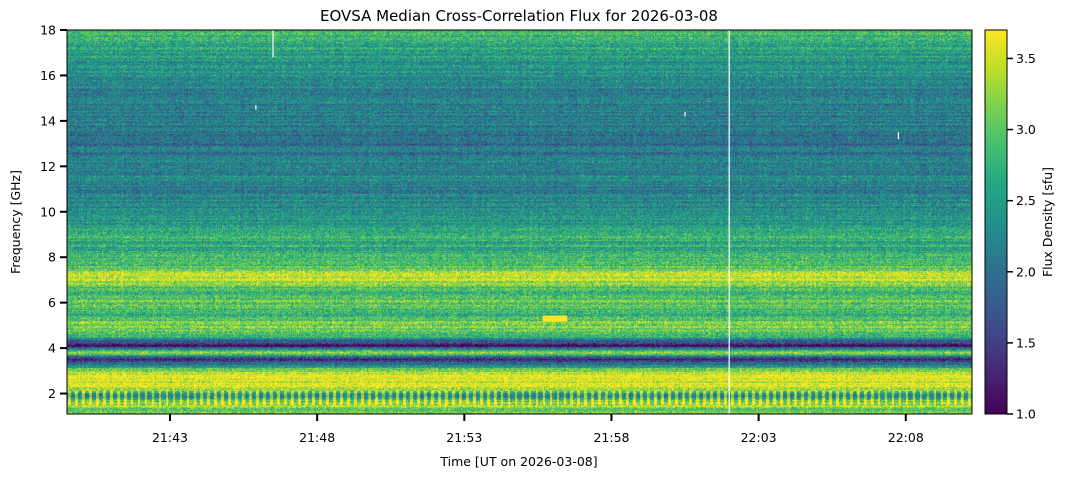 The height and width of the screenshot is (477, 1067). What do you see at coordinates (1021, 236) in the screenshot?
I see `colorbar-ticks: 1.0 1.5 2.0 2.5 3.0 3.5` at bounding box center [1021, 236].